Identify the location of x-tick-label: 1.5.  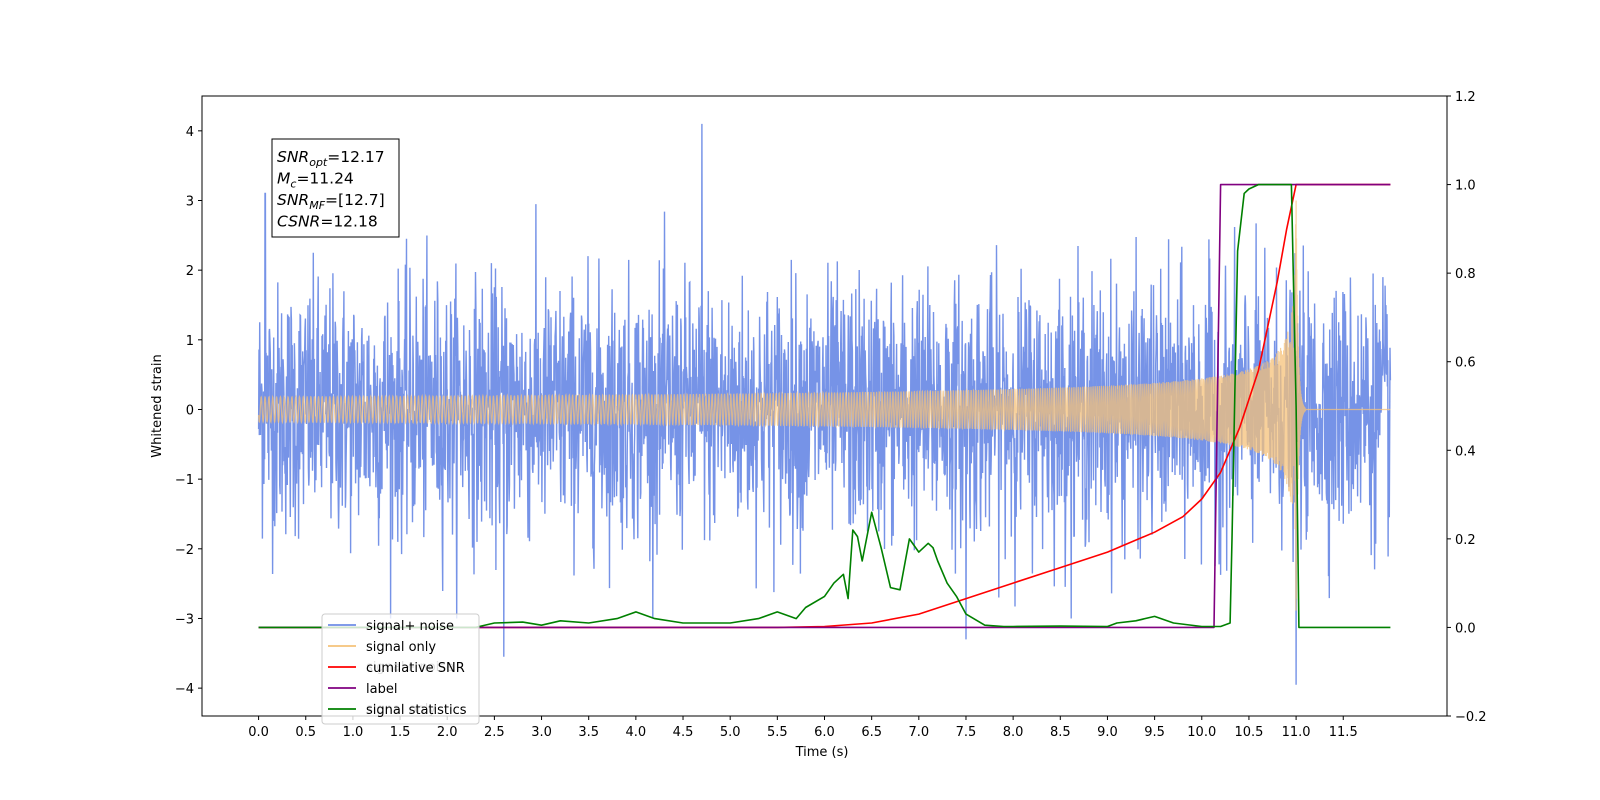
(400, 732).